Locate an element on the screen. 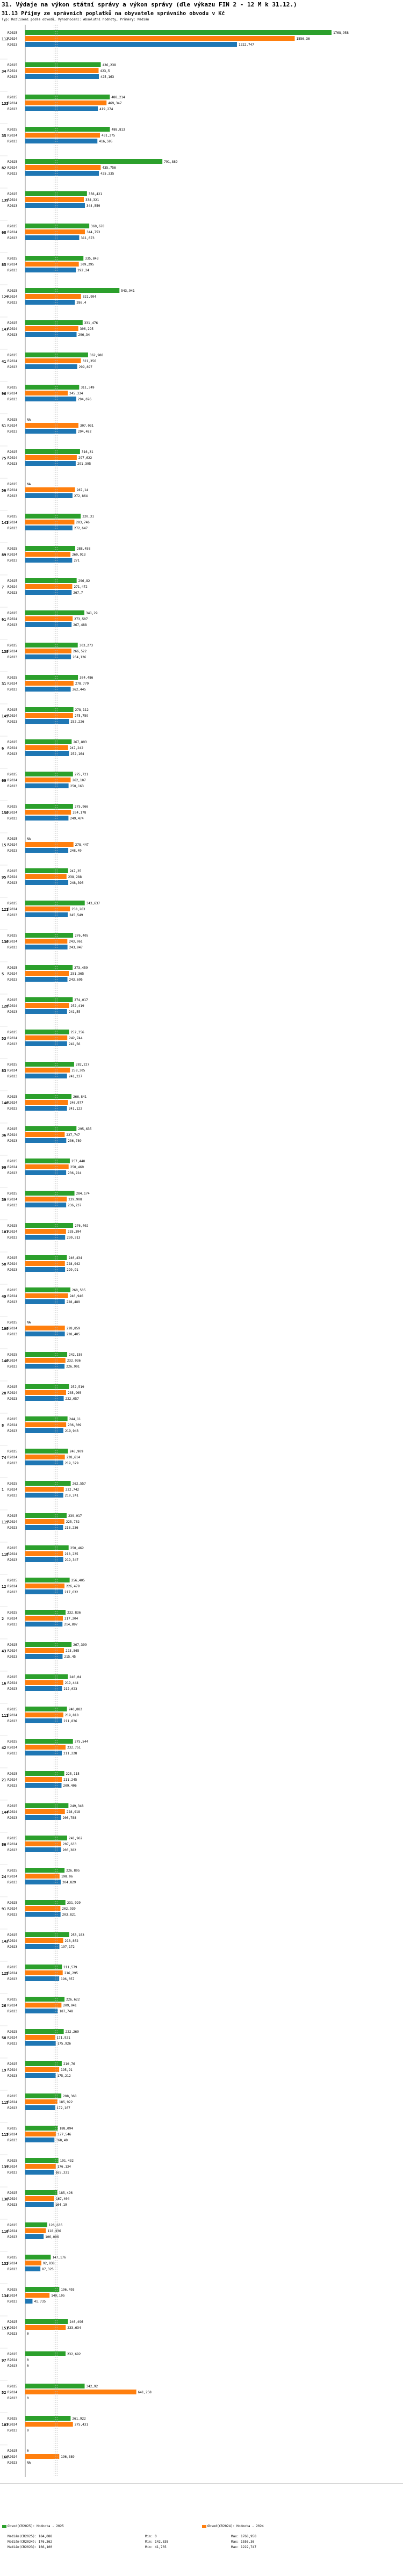 The height and width of the screenshot is (2576, 403). bar-value-label: 244,11 is located at coordinates (75, 1419).